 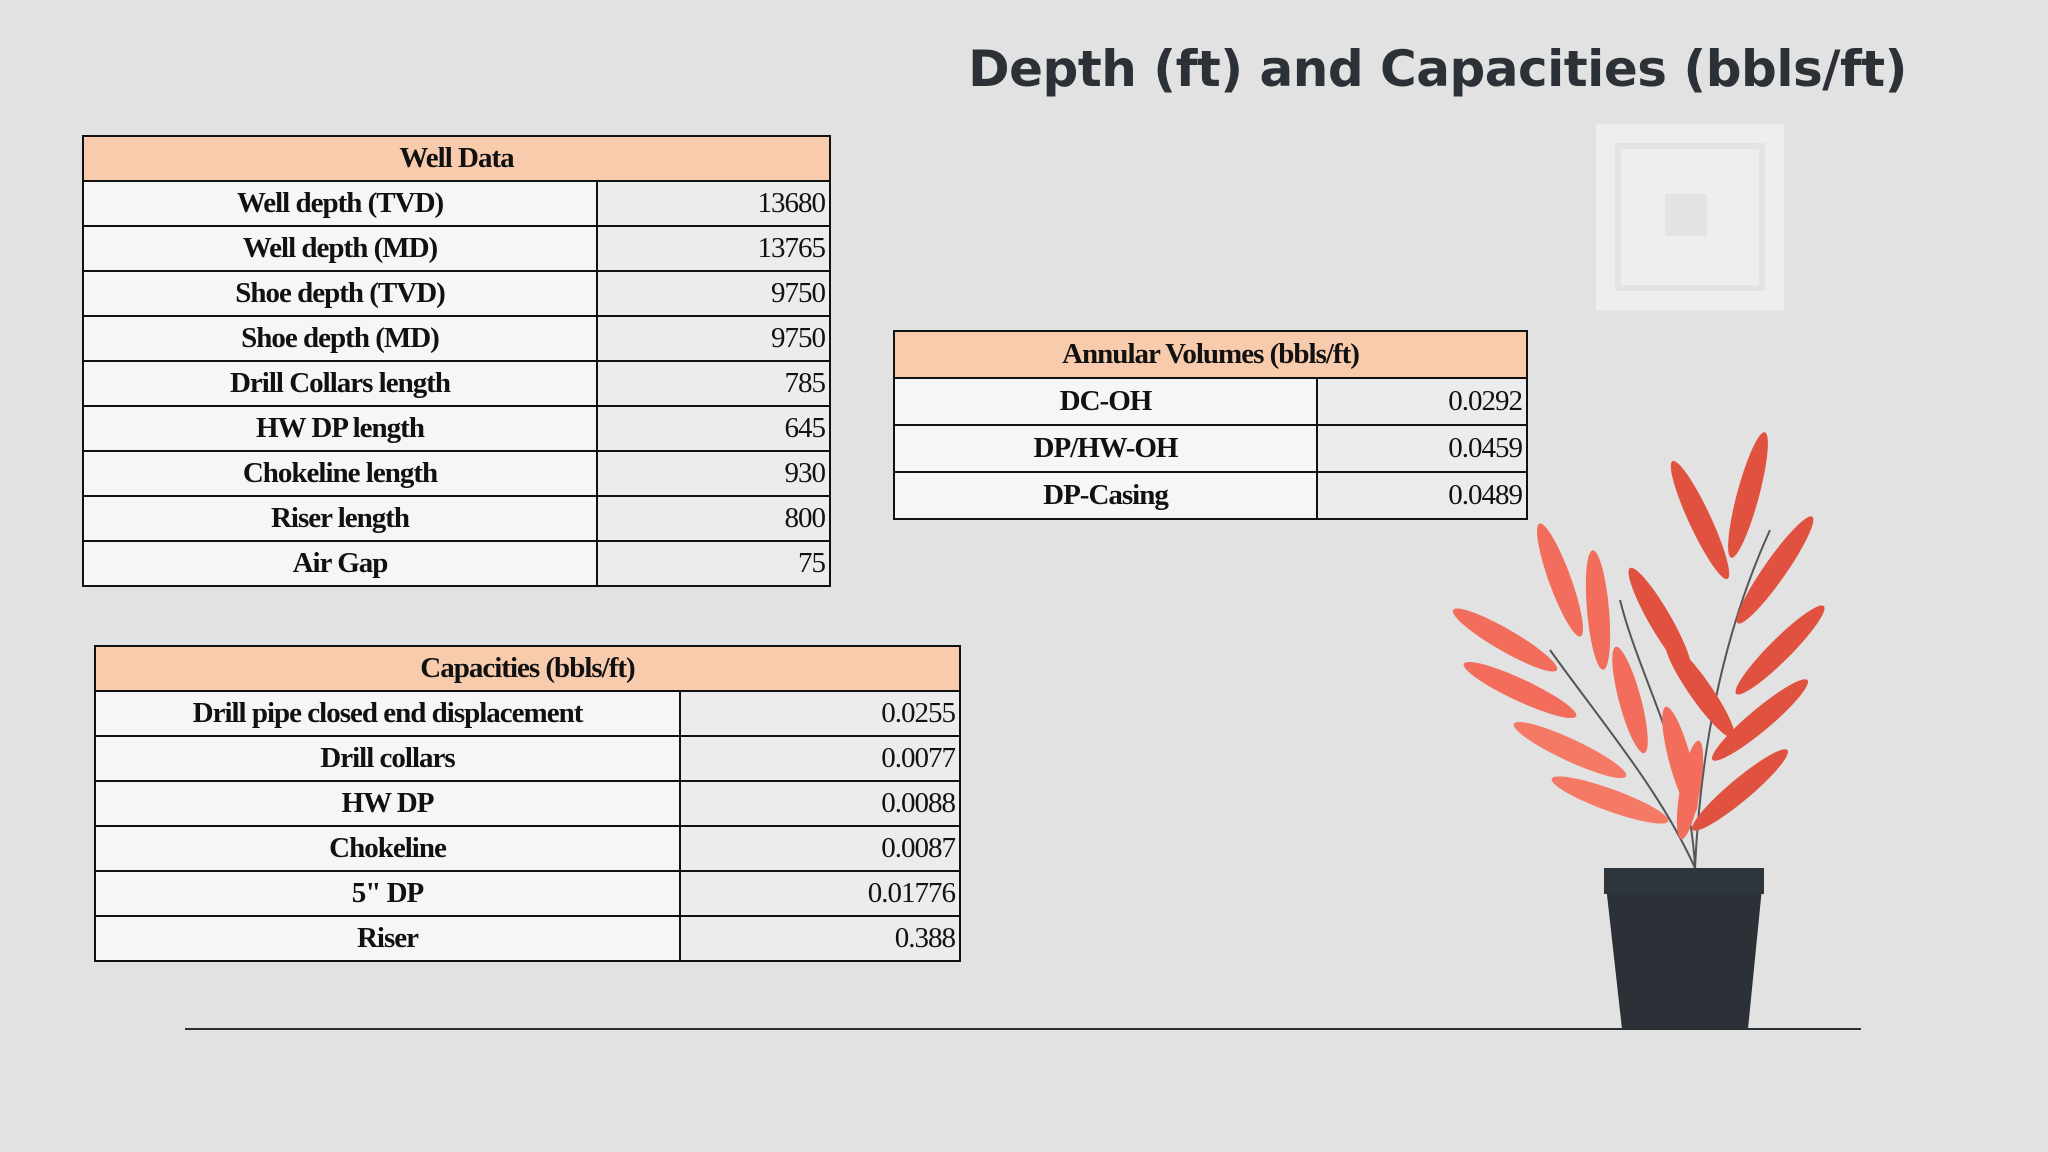 What do you see at coordinates (820, 893) in the screenshot?
I see `row-value: 0.01776` at bounding box center [820, 893].